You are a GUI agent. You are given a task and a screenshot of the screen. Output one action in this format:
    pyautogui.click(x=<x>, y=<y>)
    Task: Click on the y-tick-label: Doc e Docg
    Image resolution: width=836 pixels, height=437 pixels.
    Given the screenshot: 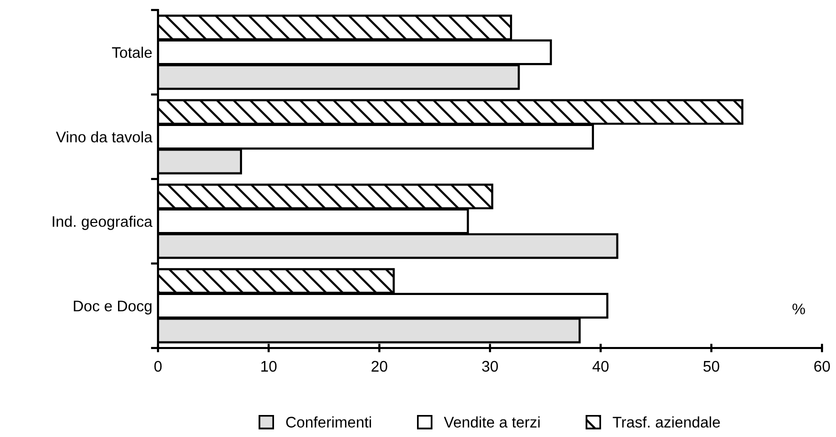 What is the action you would take?
    pyautogui.click(x=113, y=307)
    